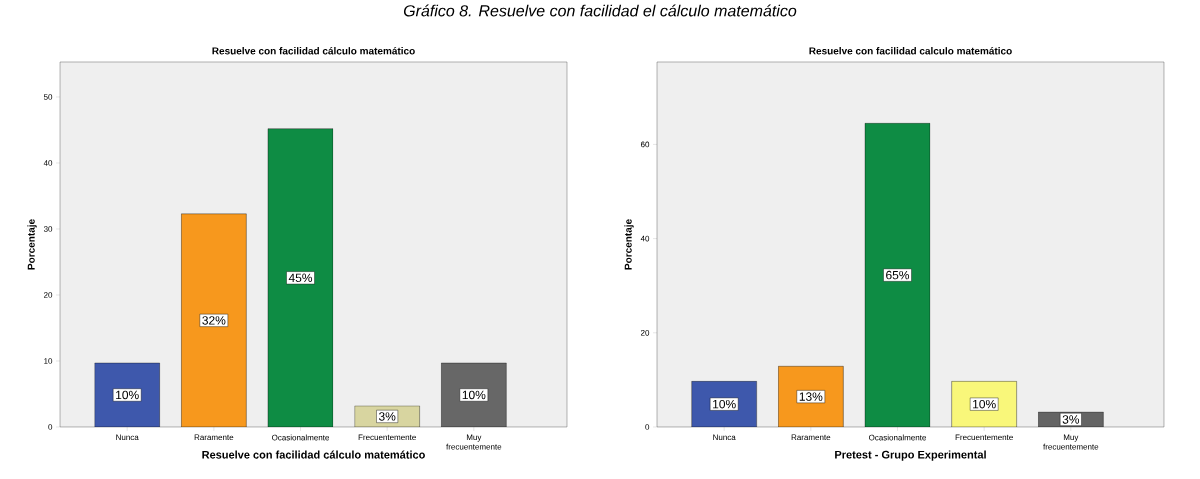  Describe the element at coordinates (48, 229) in the screenshot. I see `y-tick-label: 30` at that location.